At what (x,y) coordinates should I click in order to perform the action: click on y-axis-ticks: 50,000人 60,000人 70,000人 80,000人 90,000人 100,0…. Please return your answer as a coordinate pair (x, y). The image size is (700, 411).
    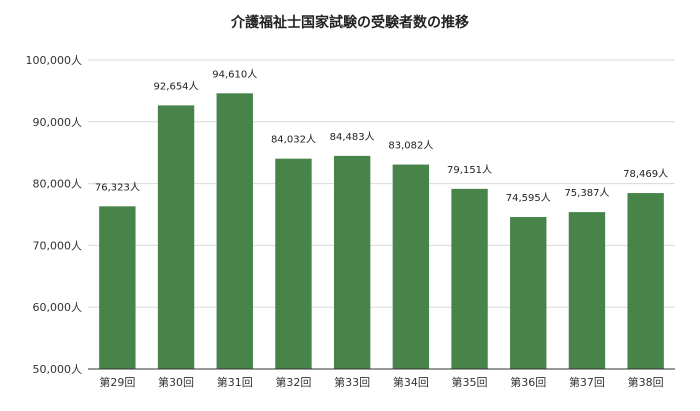
    Looking at the image, I should click on (54, 215).